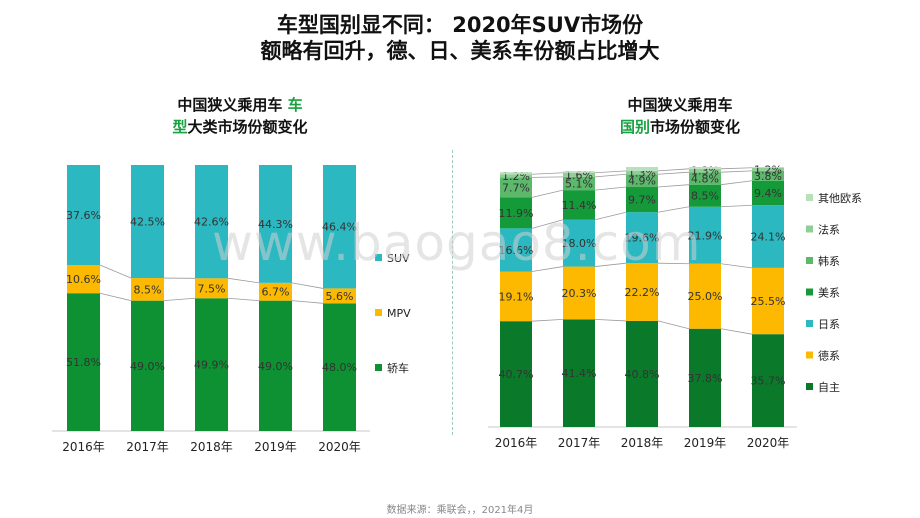 The height and width of the screenshot is (518, 920). What do you see at coordinates (705, 235) in the screenshot?
I see `right-label-日系-3: 21.9%` at bounding box center [705, 235].